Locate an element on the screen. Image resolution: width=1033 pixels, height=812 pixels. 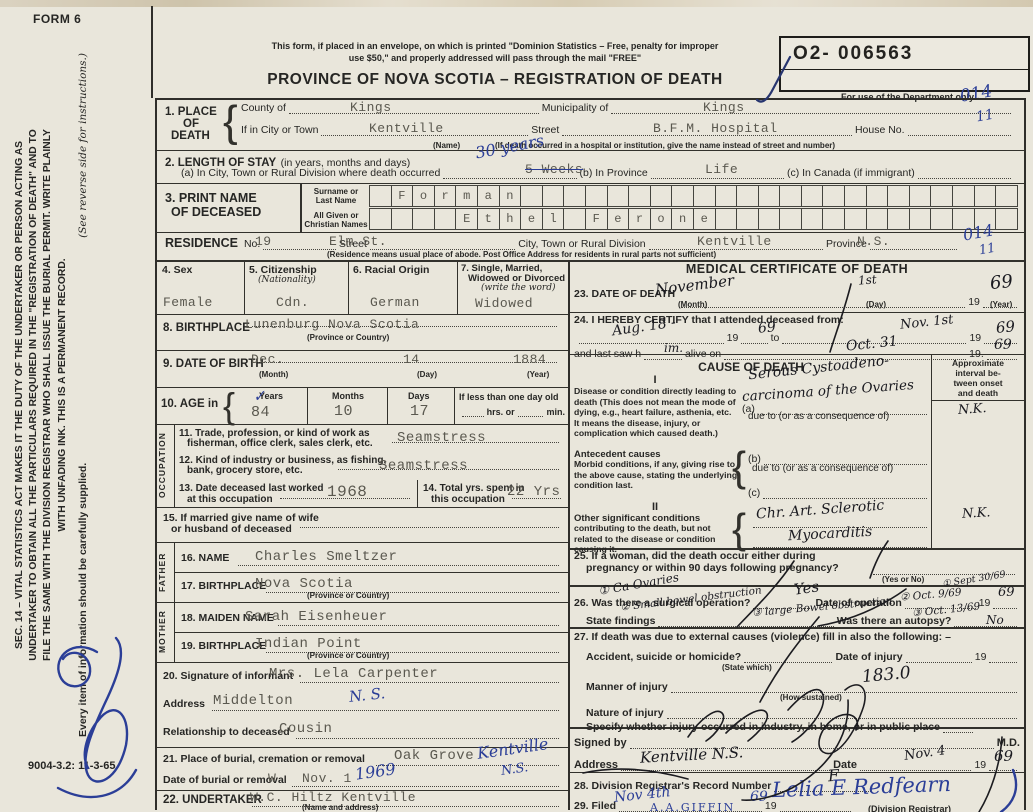
antecedent-brace: { is located at coordinates (739, 466).